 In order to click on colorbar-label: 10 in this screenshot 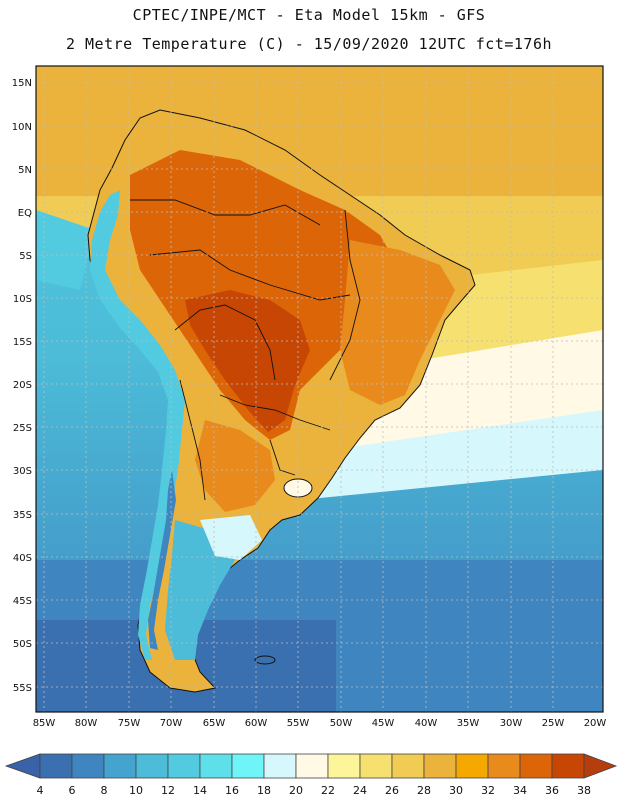, I will do `click(136, 790)`.